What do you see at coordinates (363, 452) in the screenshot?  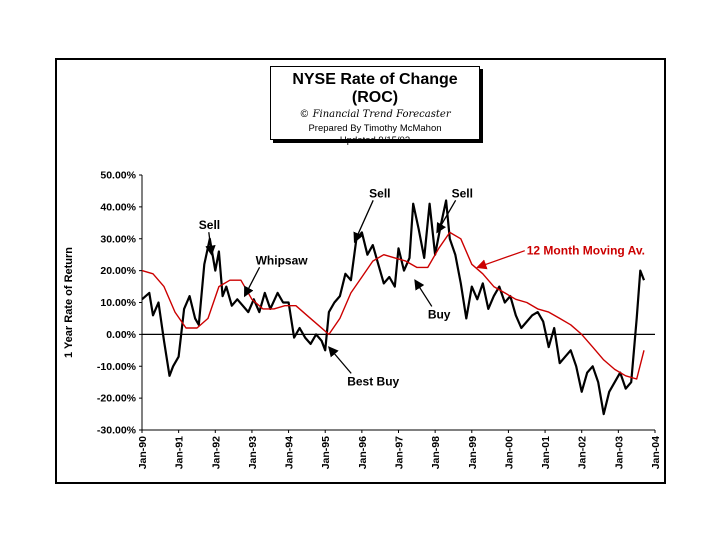 I see `x-tick-label: Jan-96` at bounding box center [363, 452].